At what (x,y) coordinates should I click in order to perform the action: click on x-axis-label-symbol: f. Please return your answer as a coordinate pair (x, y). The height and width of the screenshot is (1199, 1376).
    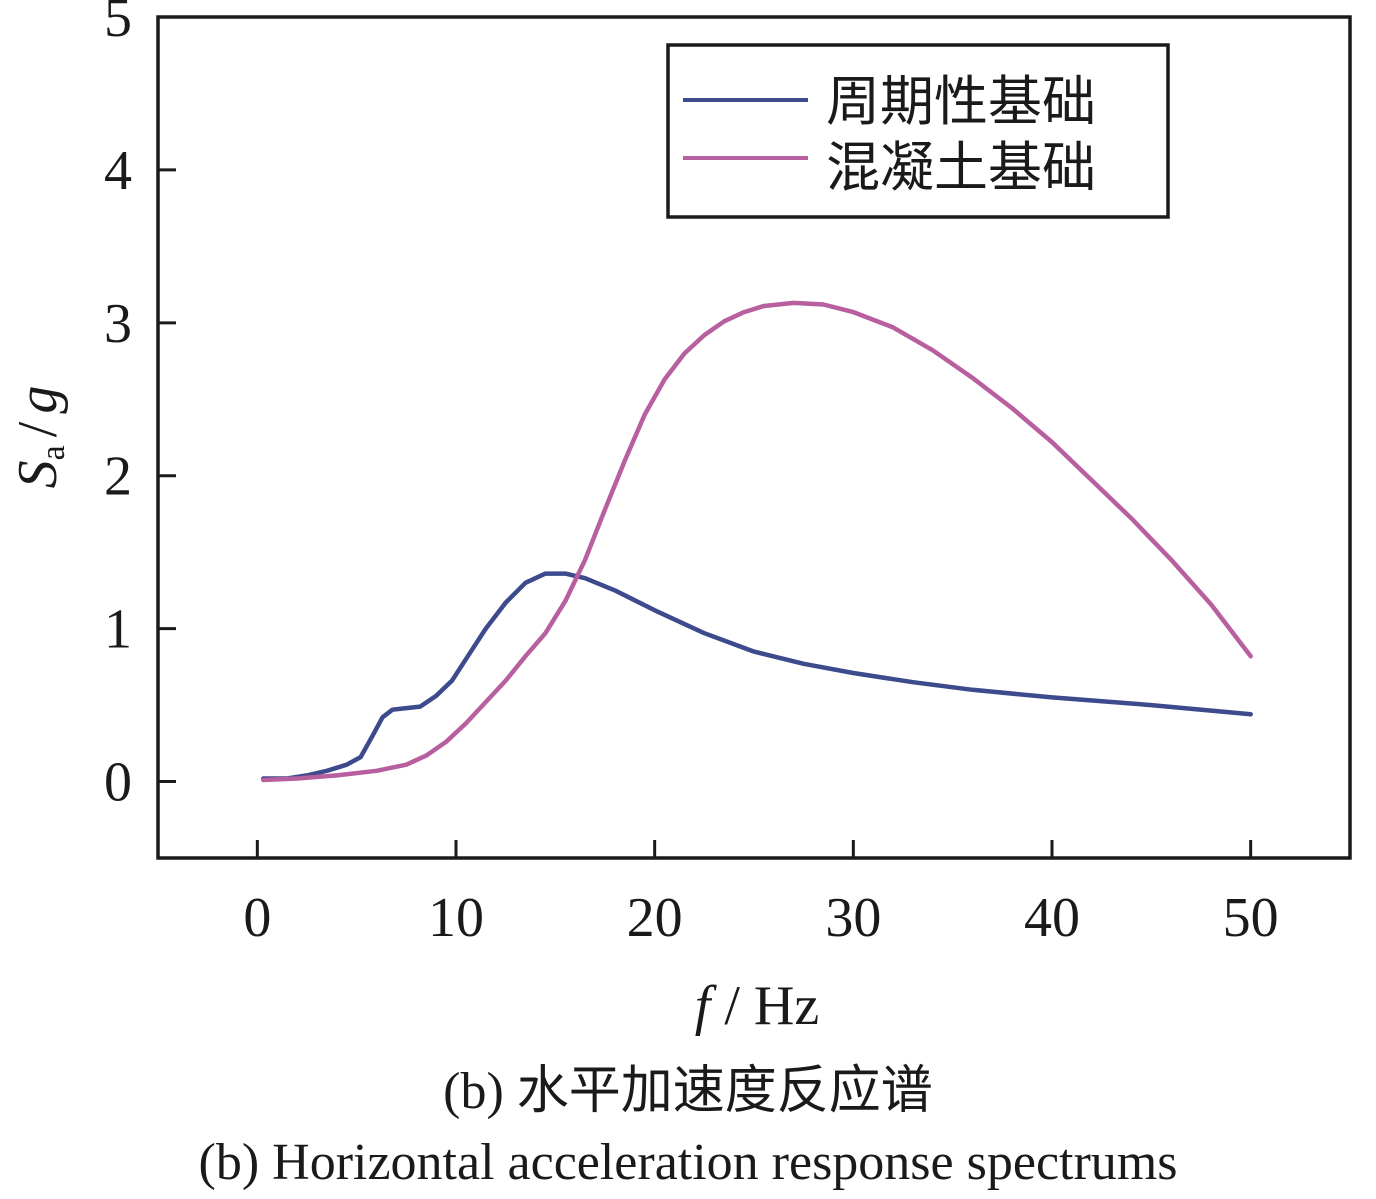
    Looking at the image, I should click on (706, 1006).